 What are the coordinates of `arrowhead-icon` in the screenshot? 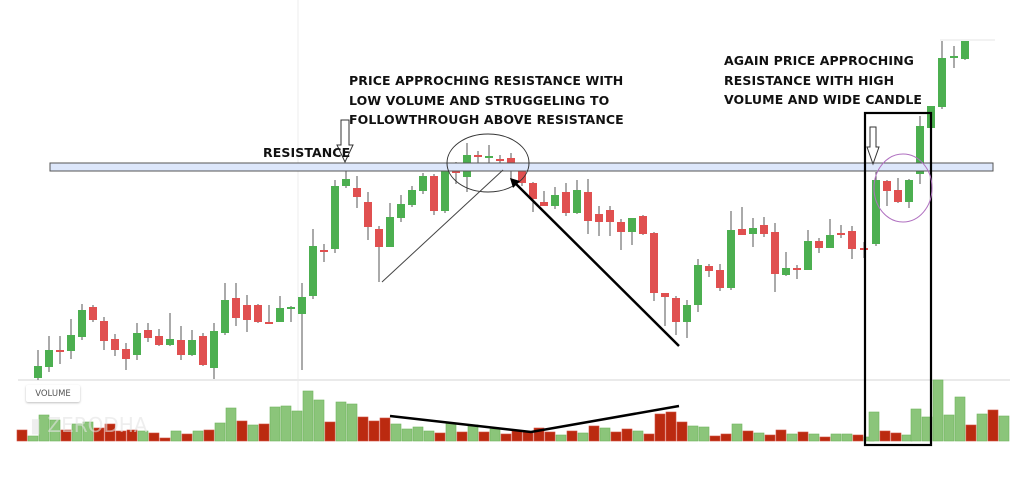 It's located at (515, 183).